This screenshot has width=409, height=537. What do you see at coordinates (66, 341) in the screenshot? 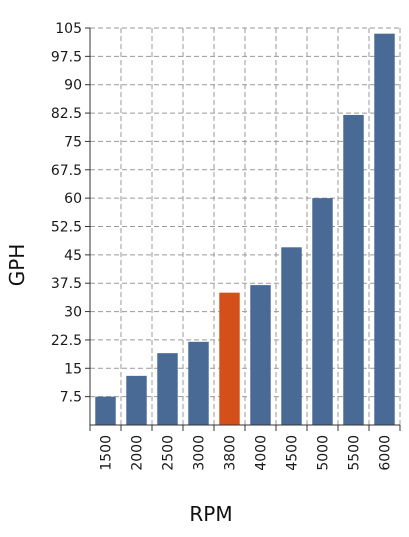
I see `y-tick-label: 22.5` at bounding box center [66, 341].